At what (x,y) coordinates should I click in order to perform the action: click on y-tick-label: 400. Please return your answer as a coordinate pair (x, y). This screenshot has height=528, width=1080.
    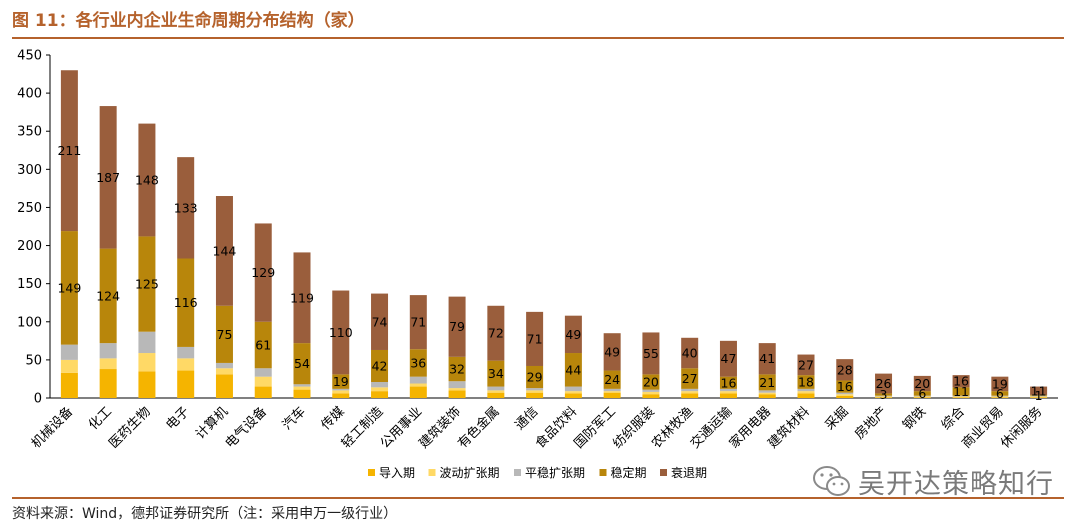
    Looking at the image, I should click on (29, 94).